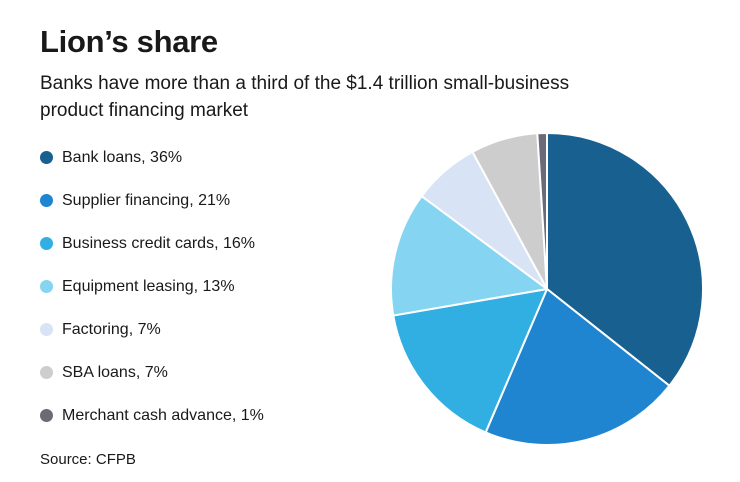 The width and height of the screenshot is (740, 482). Describe the element at coordinates (470, 361) in the screenshot. I see `pie-slice-business-credit-cards` at that location.